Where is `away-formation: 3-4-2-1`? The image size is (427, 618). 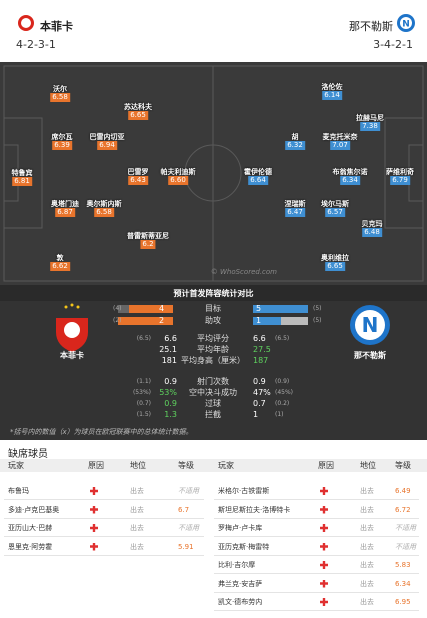
away-formation: 3-4-2-1 is located at coordinates (393, 44).